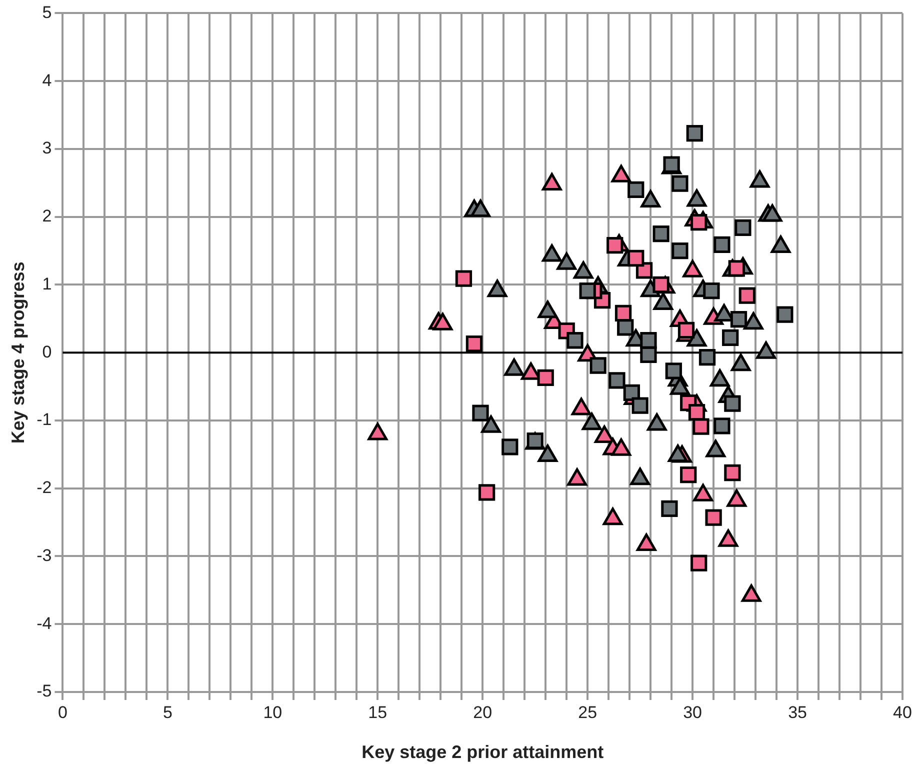  I want to click on y-tick-label: -2, so click(44, 488).